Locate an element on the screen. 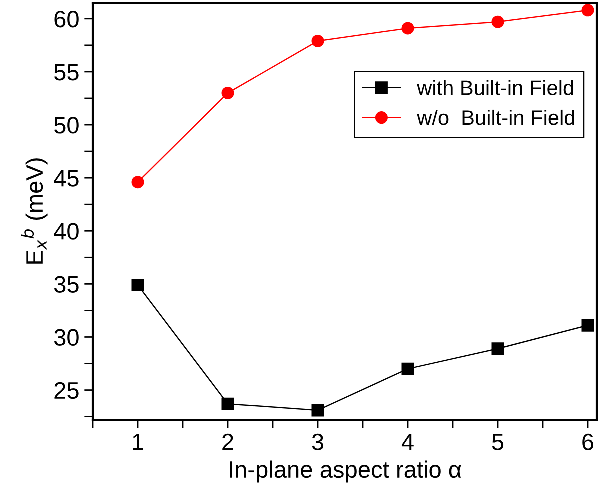 This screenshot has width=598, height=495. y-tick-label: 50 is located at coordinates (66, 125).